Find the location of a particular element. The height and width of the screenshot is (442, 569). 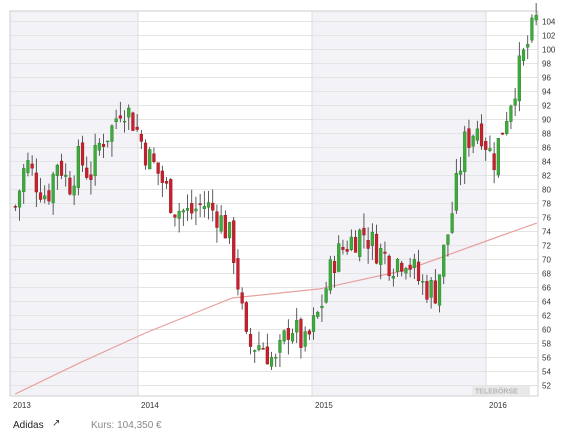

y-tick-label: 80 is located at coordinates (546, 190).